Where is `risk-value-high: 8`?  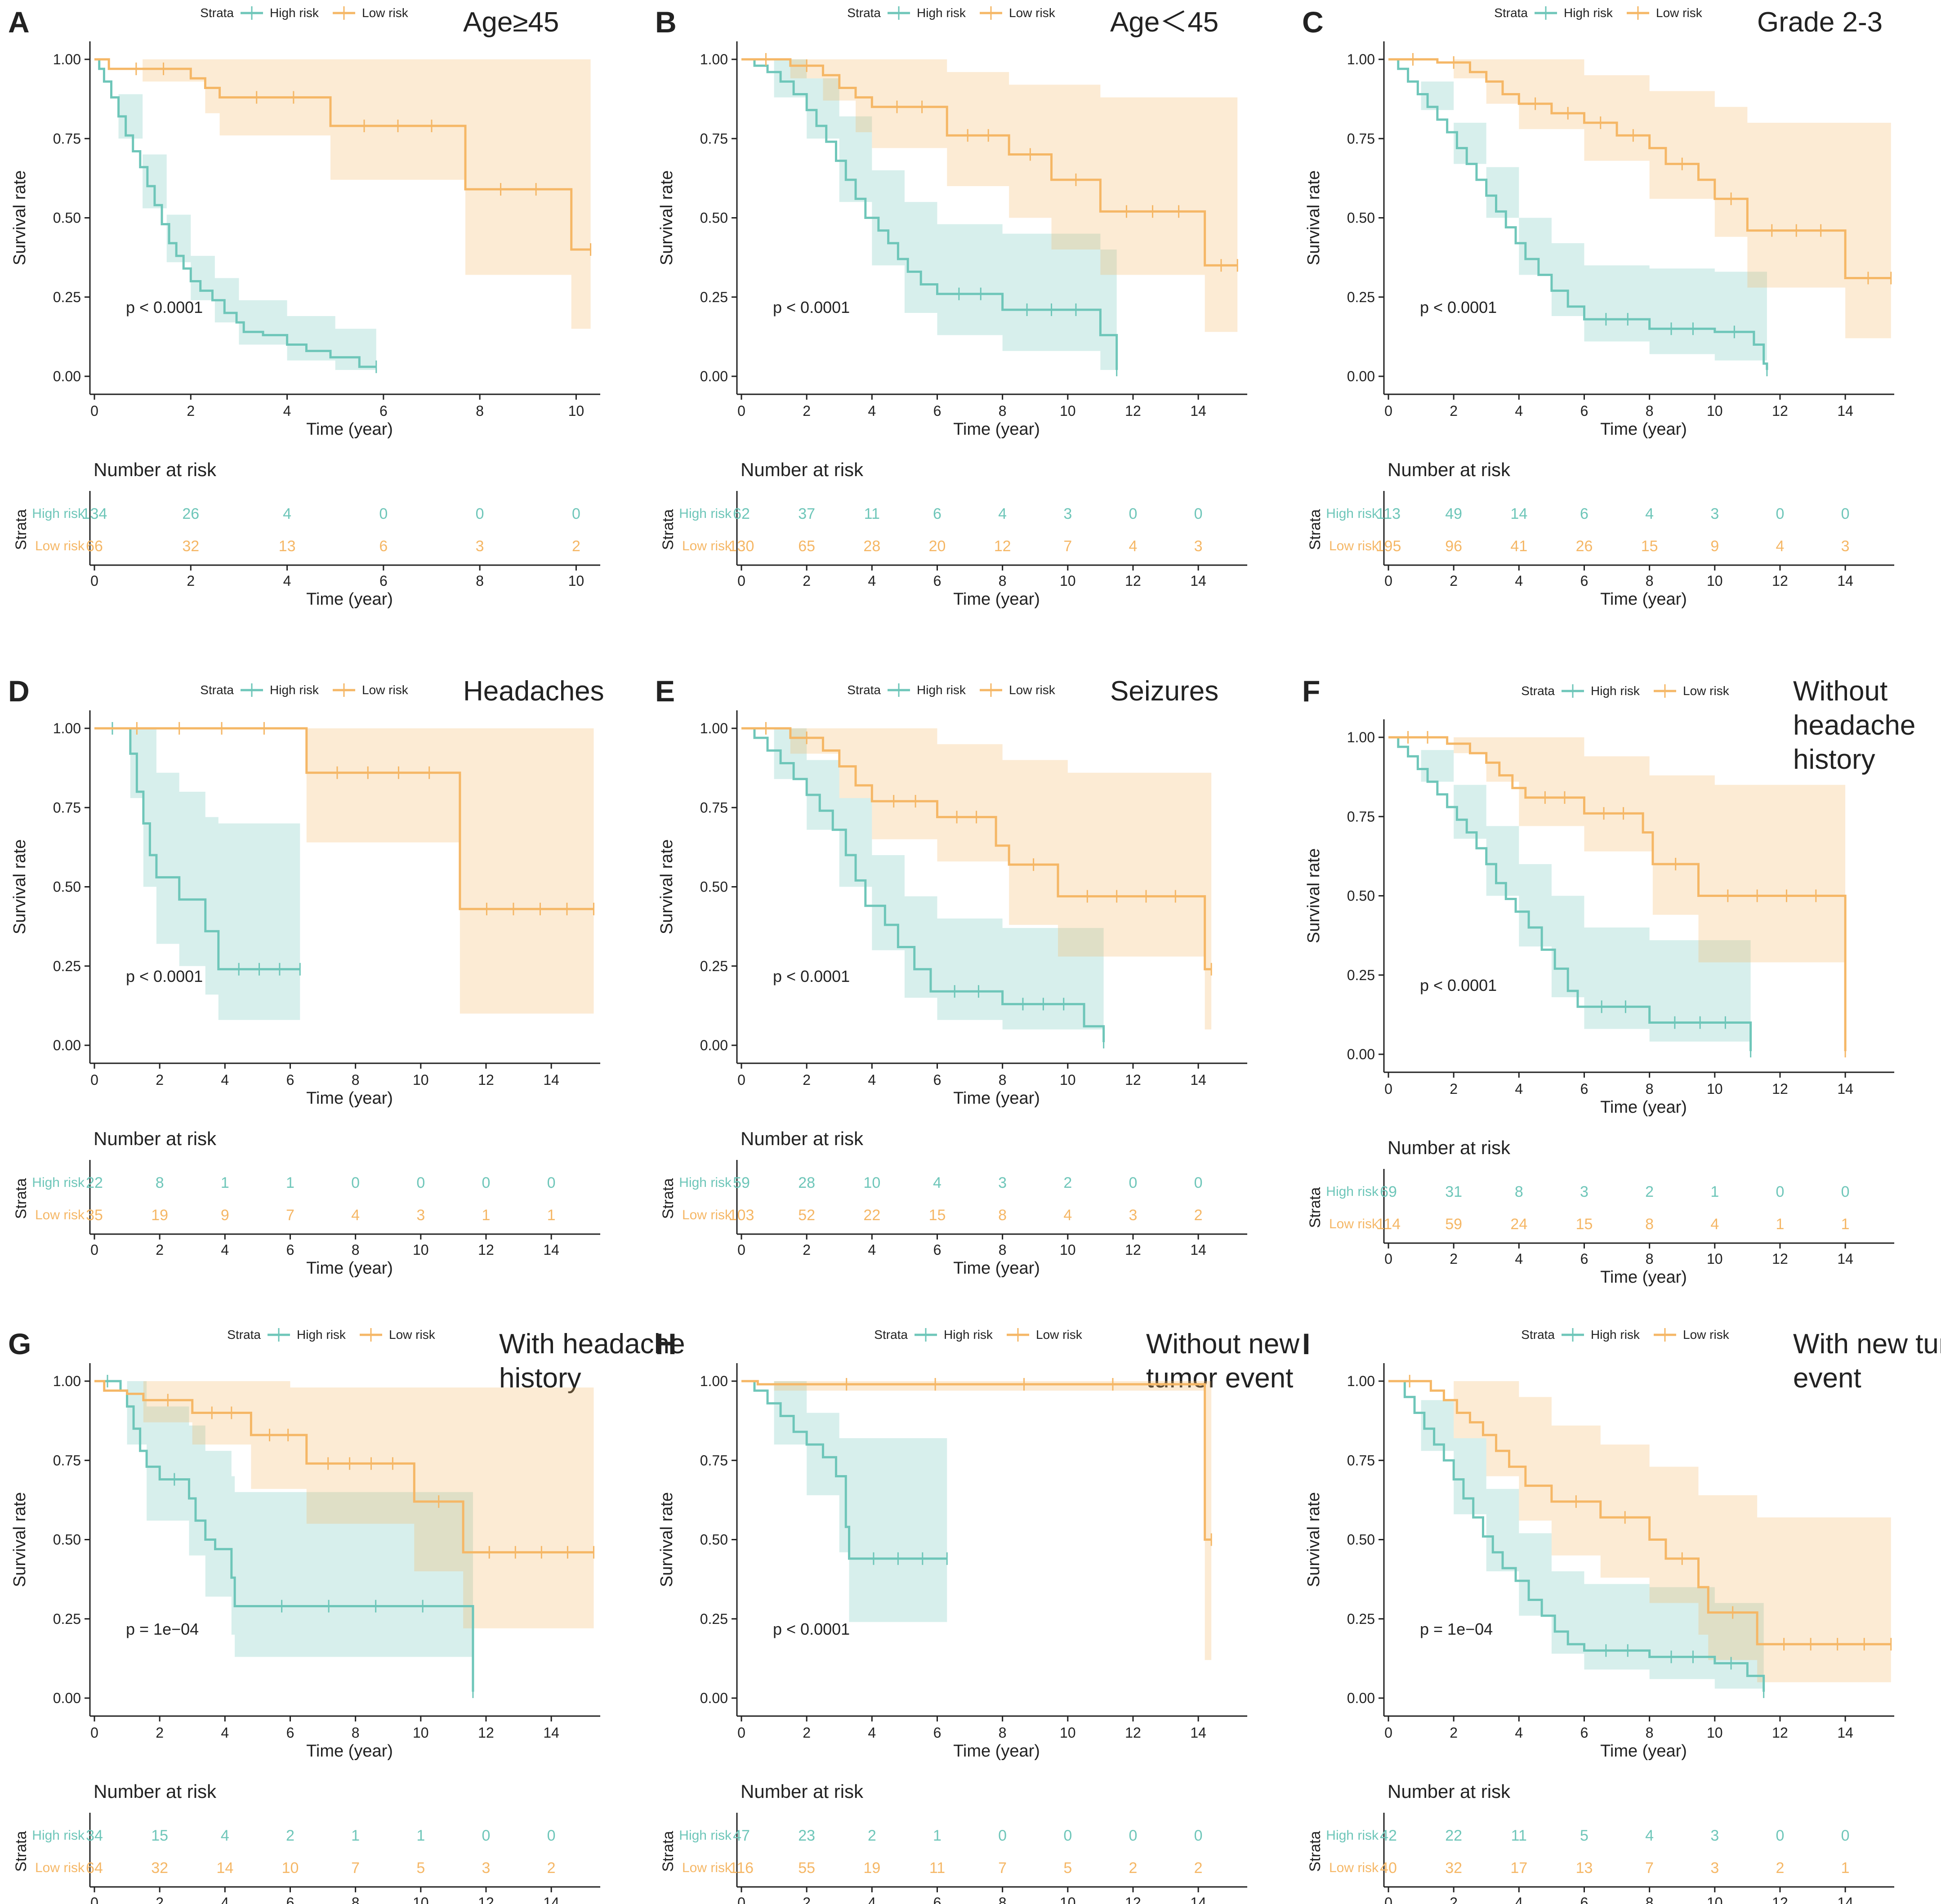 risk-value-high: 8 is located at coordinates (1519, 1191).